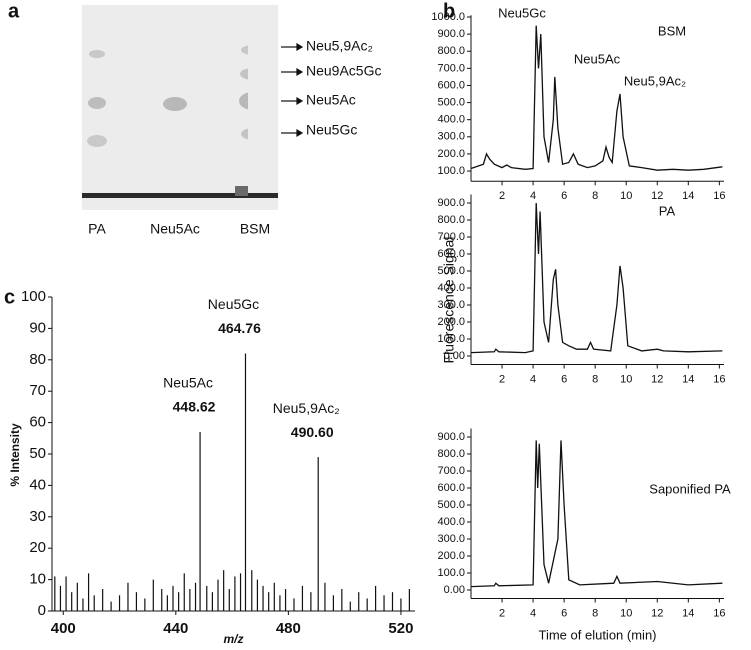 The width and height of the screenshot is (751, 650). I want to click on y-tick-label: 0, so click(42, 610).